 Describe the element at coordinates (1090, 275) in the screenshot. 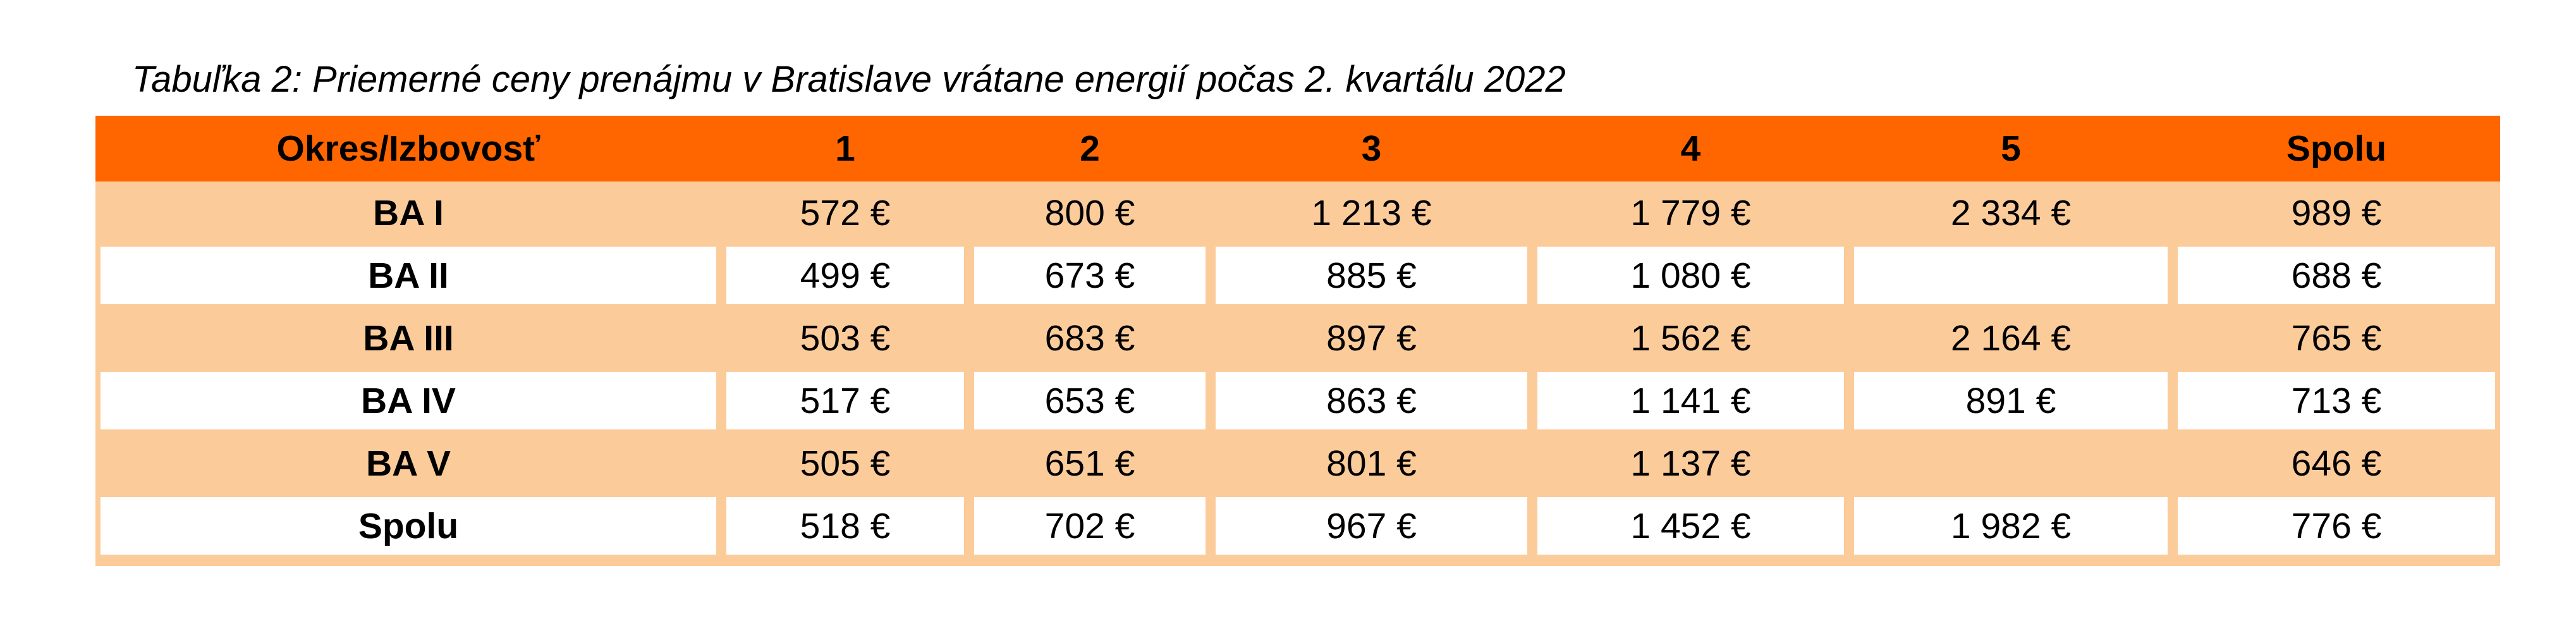

I see `table-cell: 673 €` at that location.